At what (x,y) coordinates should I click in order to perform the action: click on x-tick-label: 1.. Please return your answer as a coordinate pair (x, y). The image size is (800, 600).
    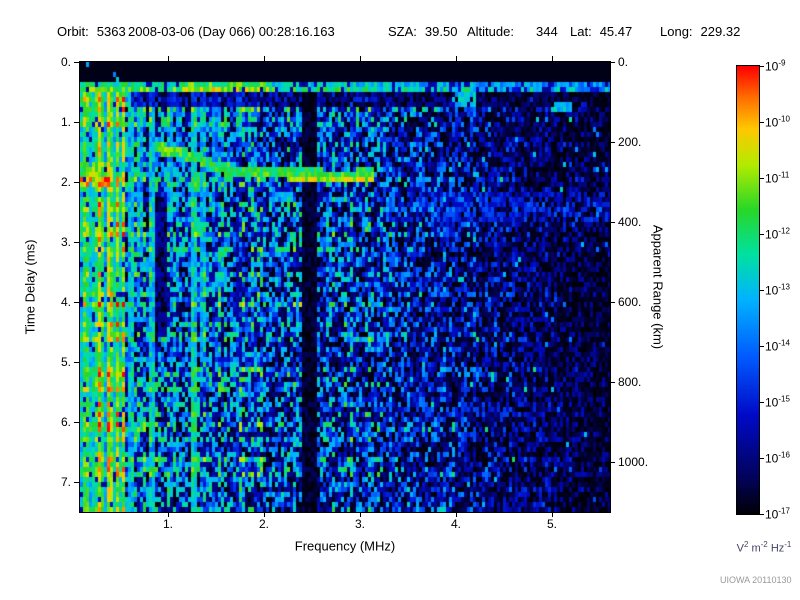
    Looking at the image, I should click on (168, 524).